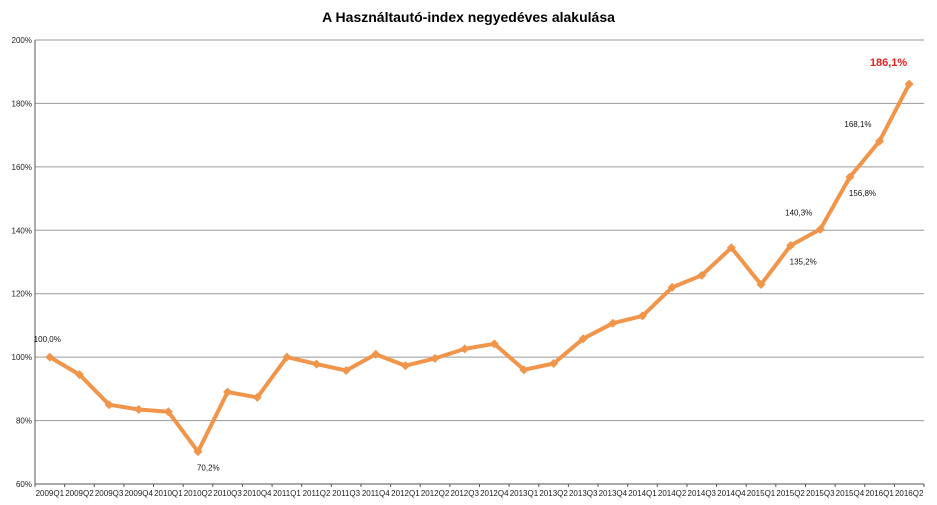 This screenshot has width=937, height=505. Describe the element at coordinates (862, 193) in the screenshot. I see `data-label: 156,8%` at that location.